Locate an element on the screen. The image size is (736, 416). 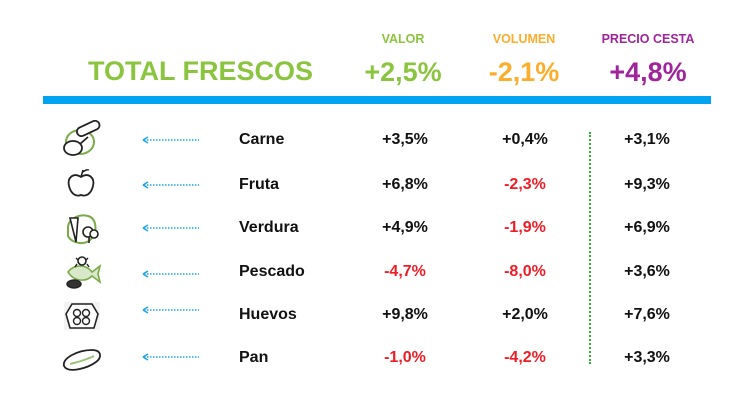
column-header-precio-cesta: PRECIO CESTA is located at coordinates (648, 39).